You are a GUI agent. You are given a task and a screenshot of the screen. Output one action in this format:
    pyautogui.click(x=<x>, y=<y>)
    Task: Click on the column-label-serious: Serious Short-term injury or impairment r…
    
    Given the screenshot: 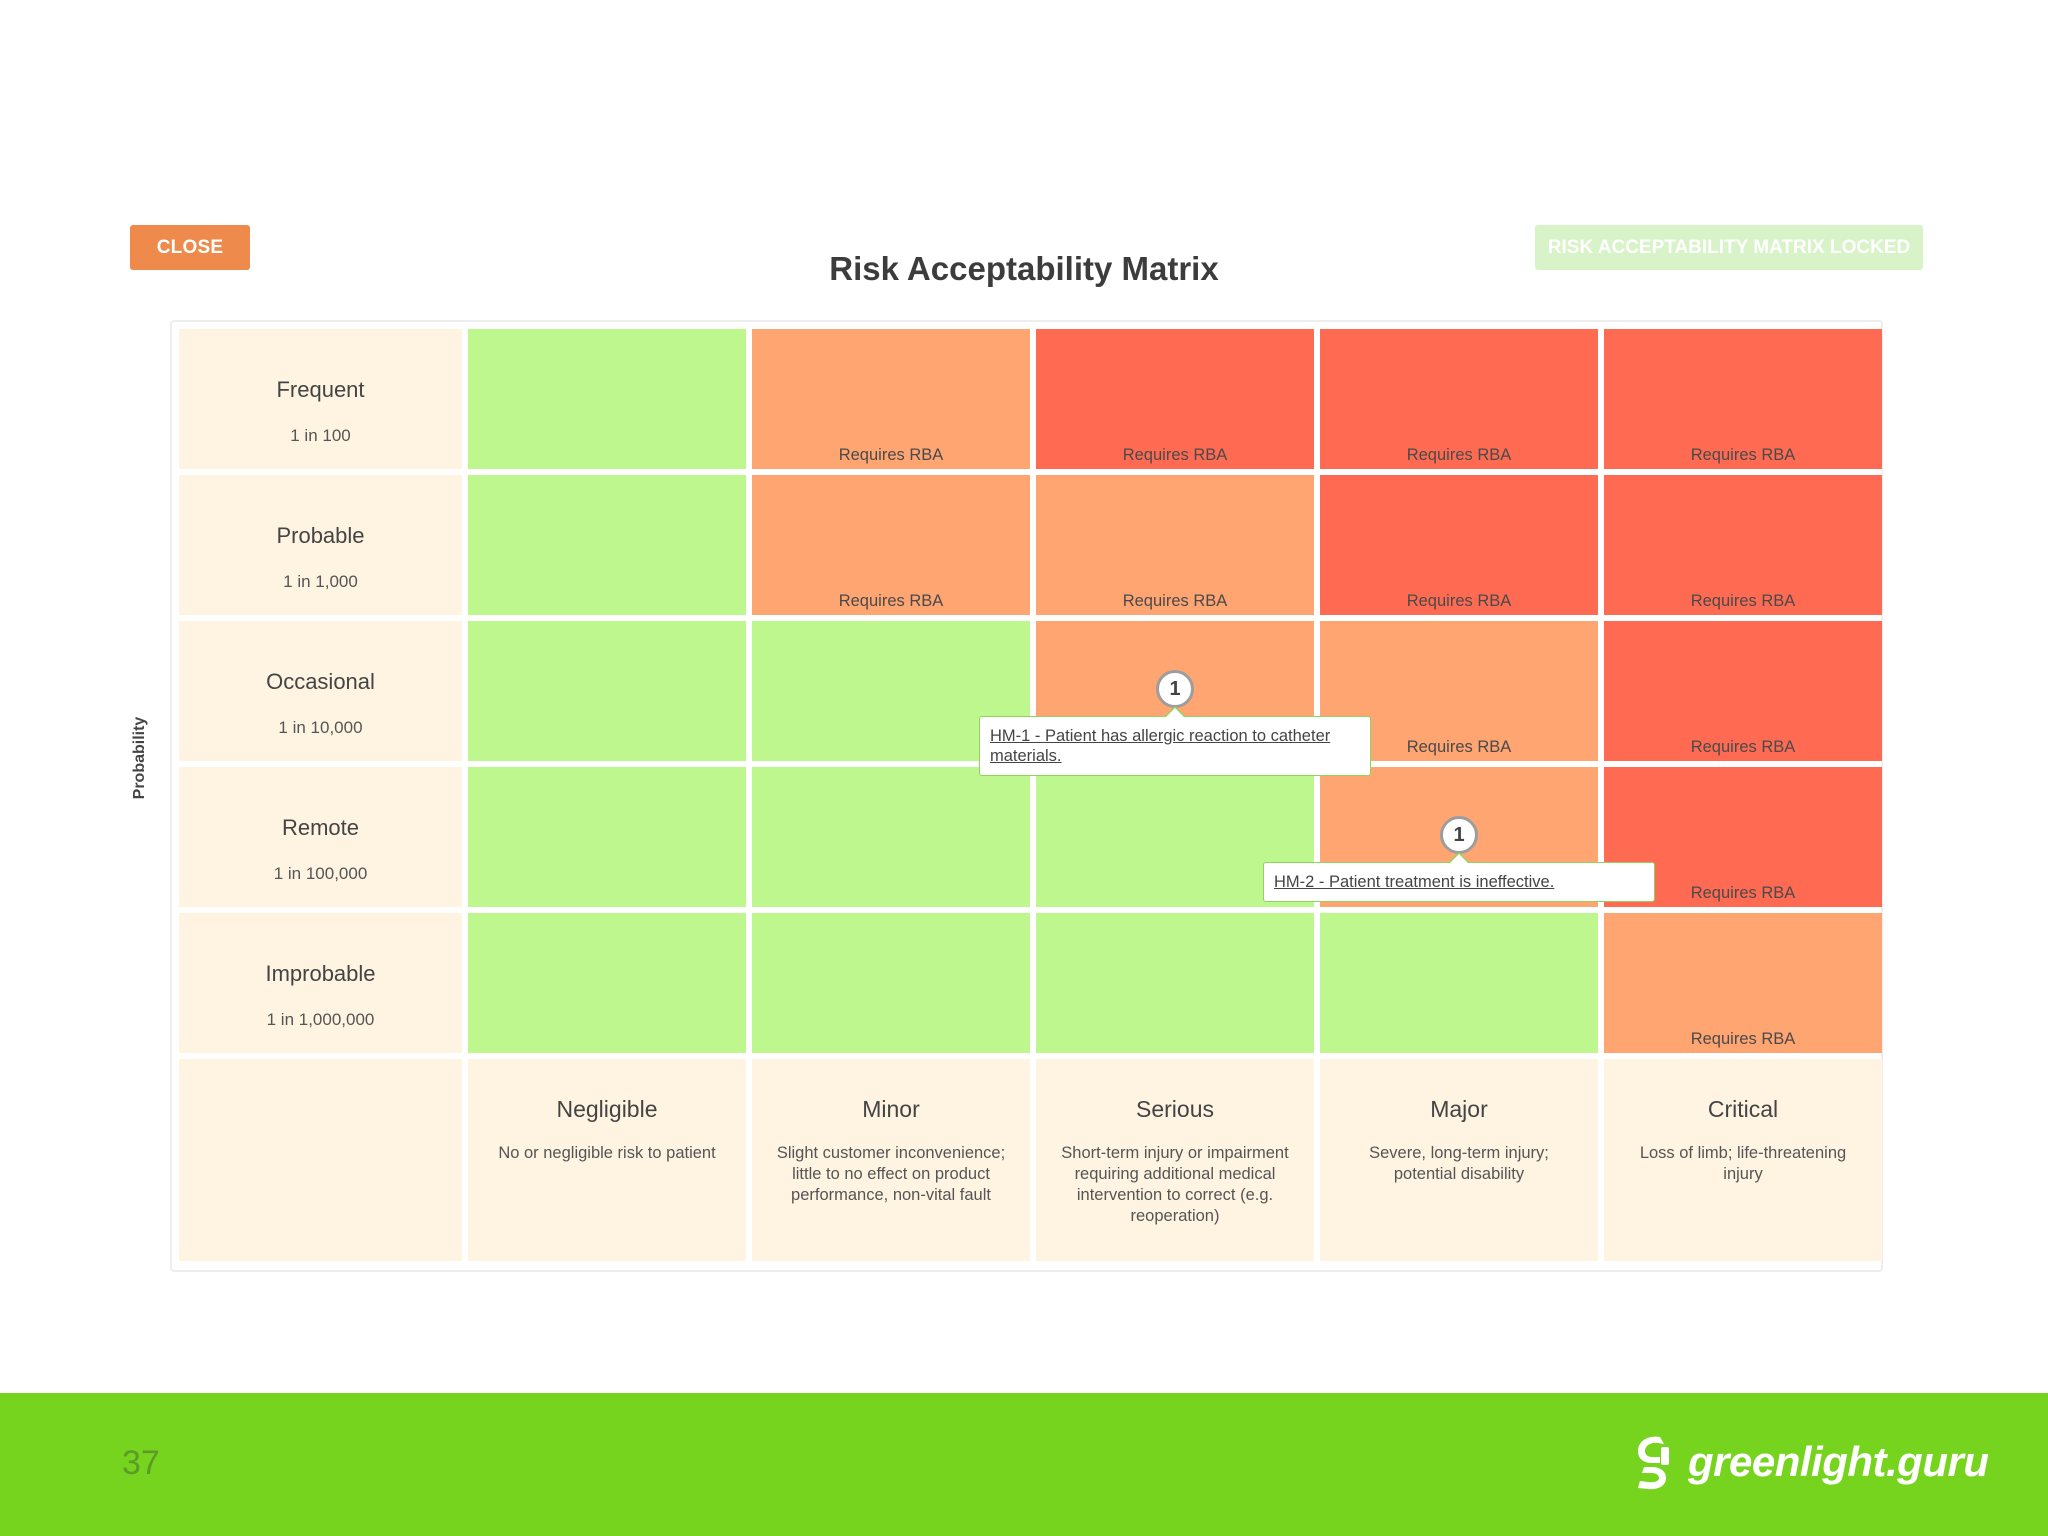 What is the action you would take?
    pyautogui.click(x=1175, y=1160)
    